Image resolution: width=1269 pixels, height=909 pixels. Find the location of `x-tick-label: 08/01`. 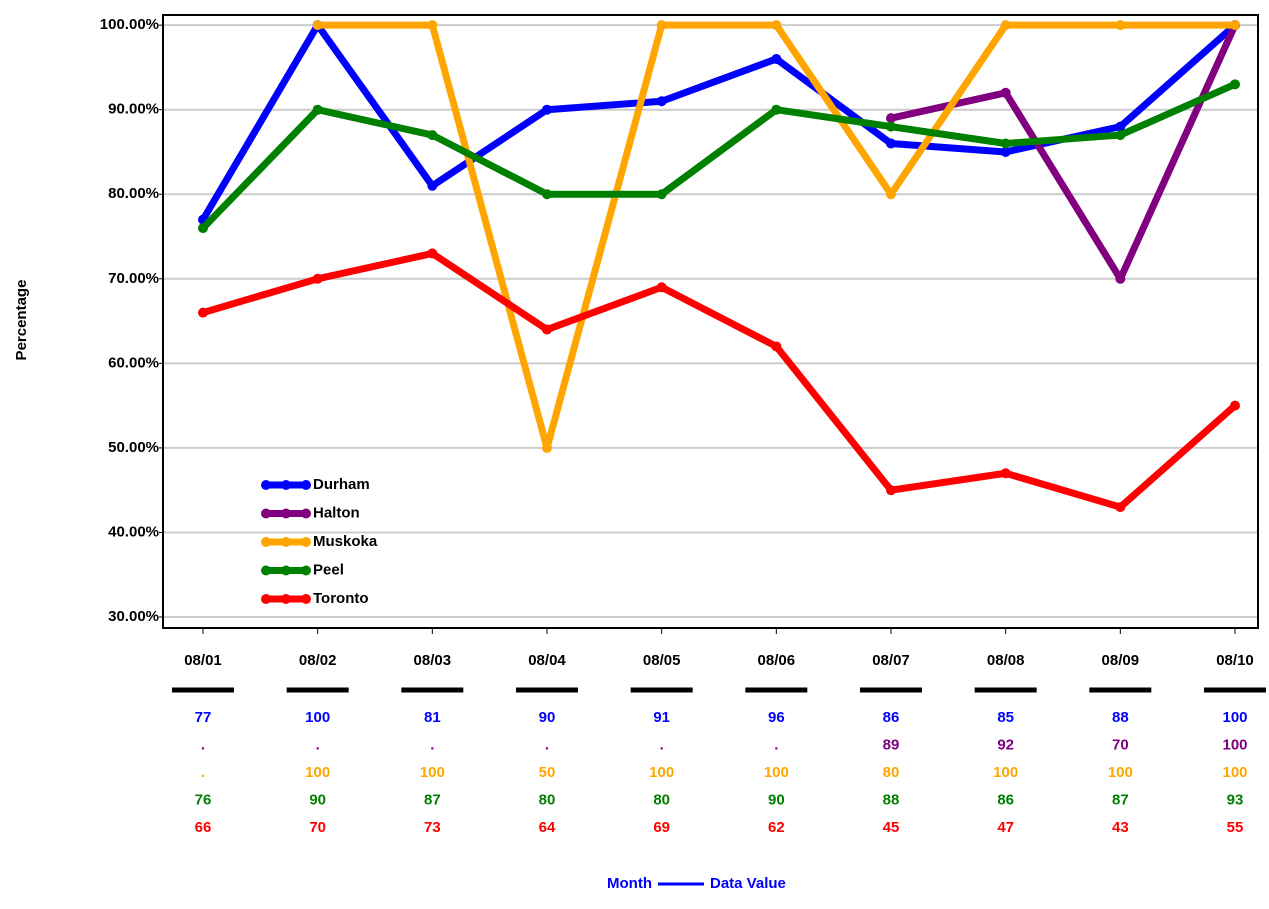

x-tick-label: 08/01 is located at coordinates (203, 660).